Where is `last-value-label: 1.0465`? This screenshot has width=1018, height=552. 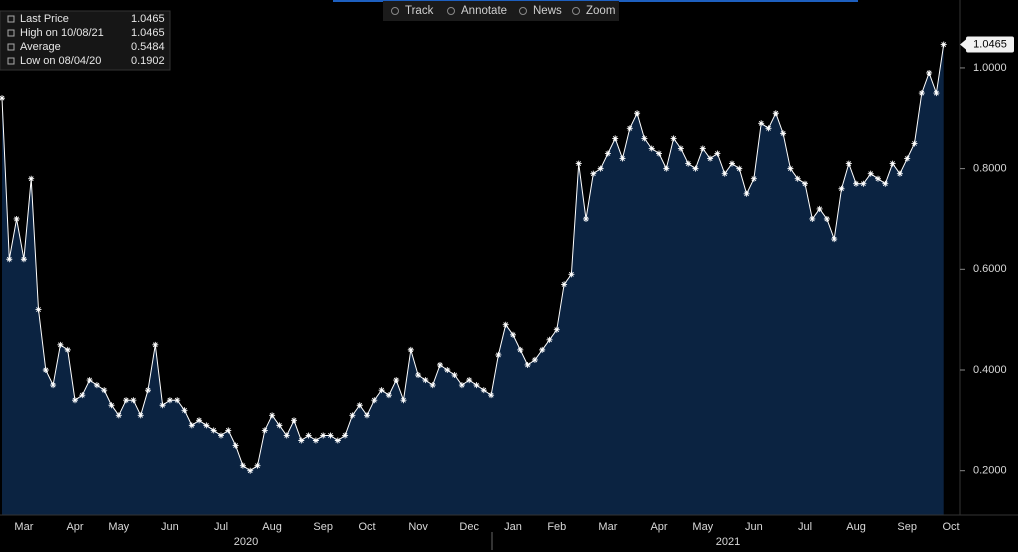 last-value-label: 1.0465 is located at coordinates (990, 44).